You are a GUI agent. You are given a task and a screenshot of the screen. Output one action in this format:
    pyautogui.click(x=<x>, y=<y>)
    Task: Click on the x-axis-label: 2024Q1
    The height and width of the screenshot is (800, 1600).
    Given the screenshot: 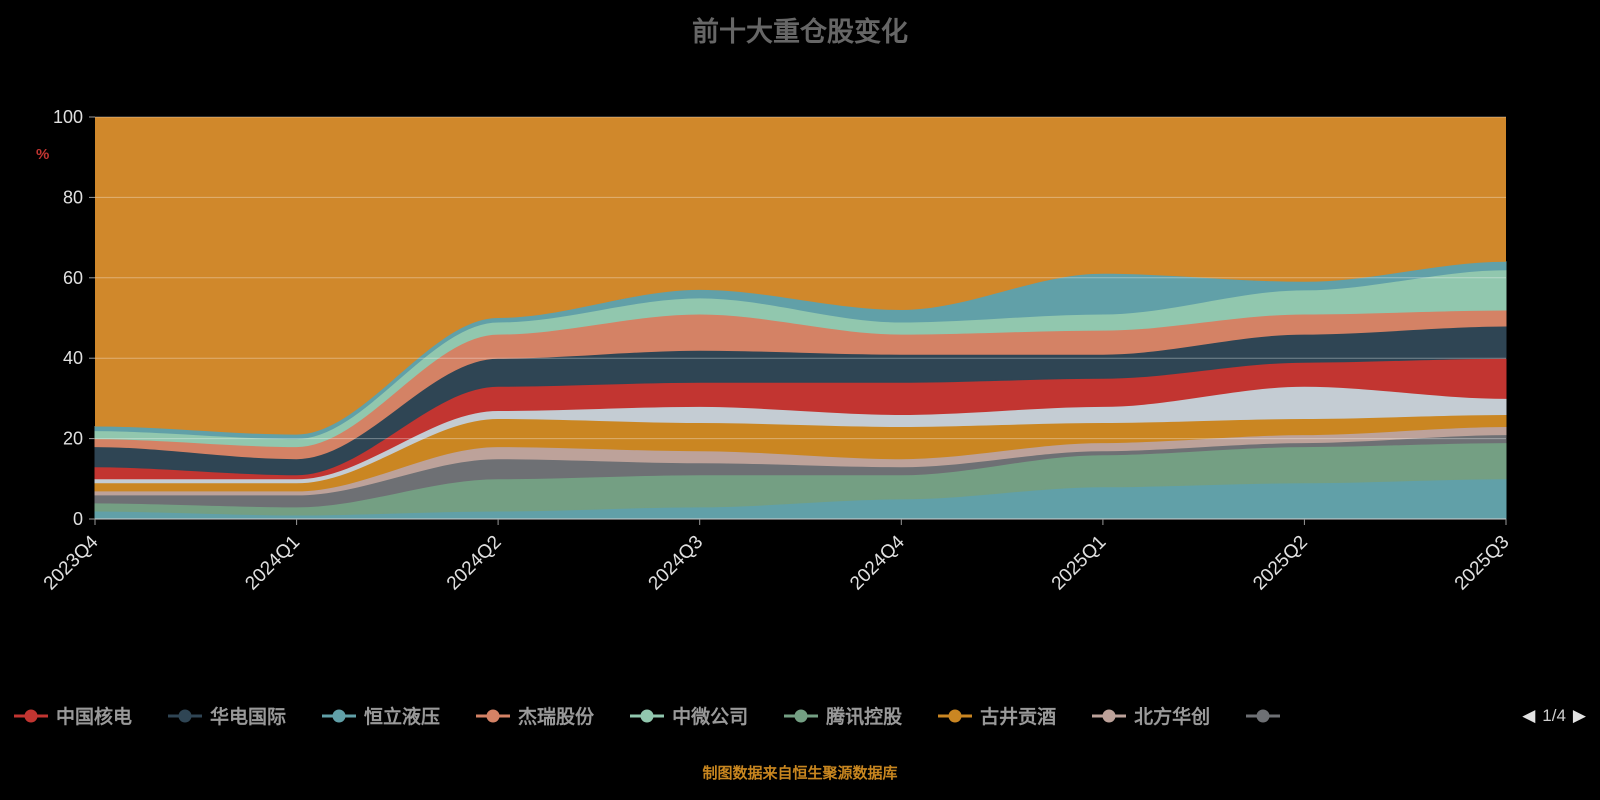 What is the action you would take?
    pyautogui.click(x=272, y=563)
    